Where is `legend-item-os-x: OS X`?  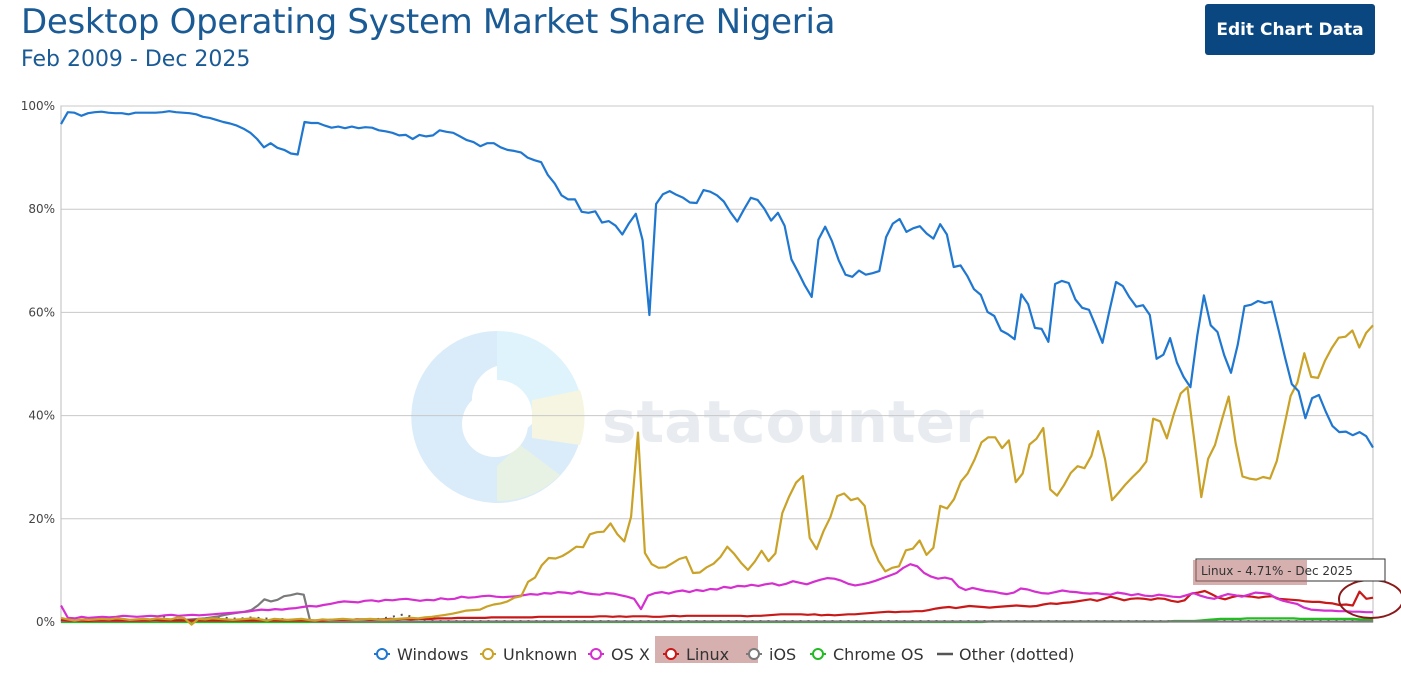 legend-item-os-x: OS X is located at coordinates (619, 654).